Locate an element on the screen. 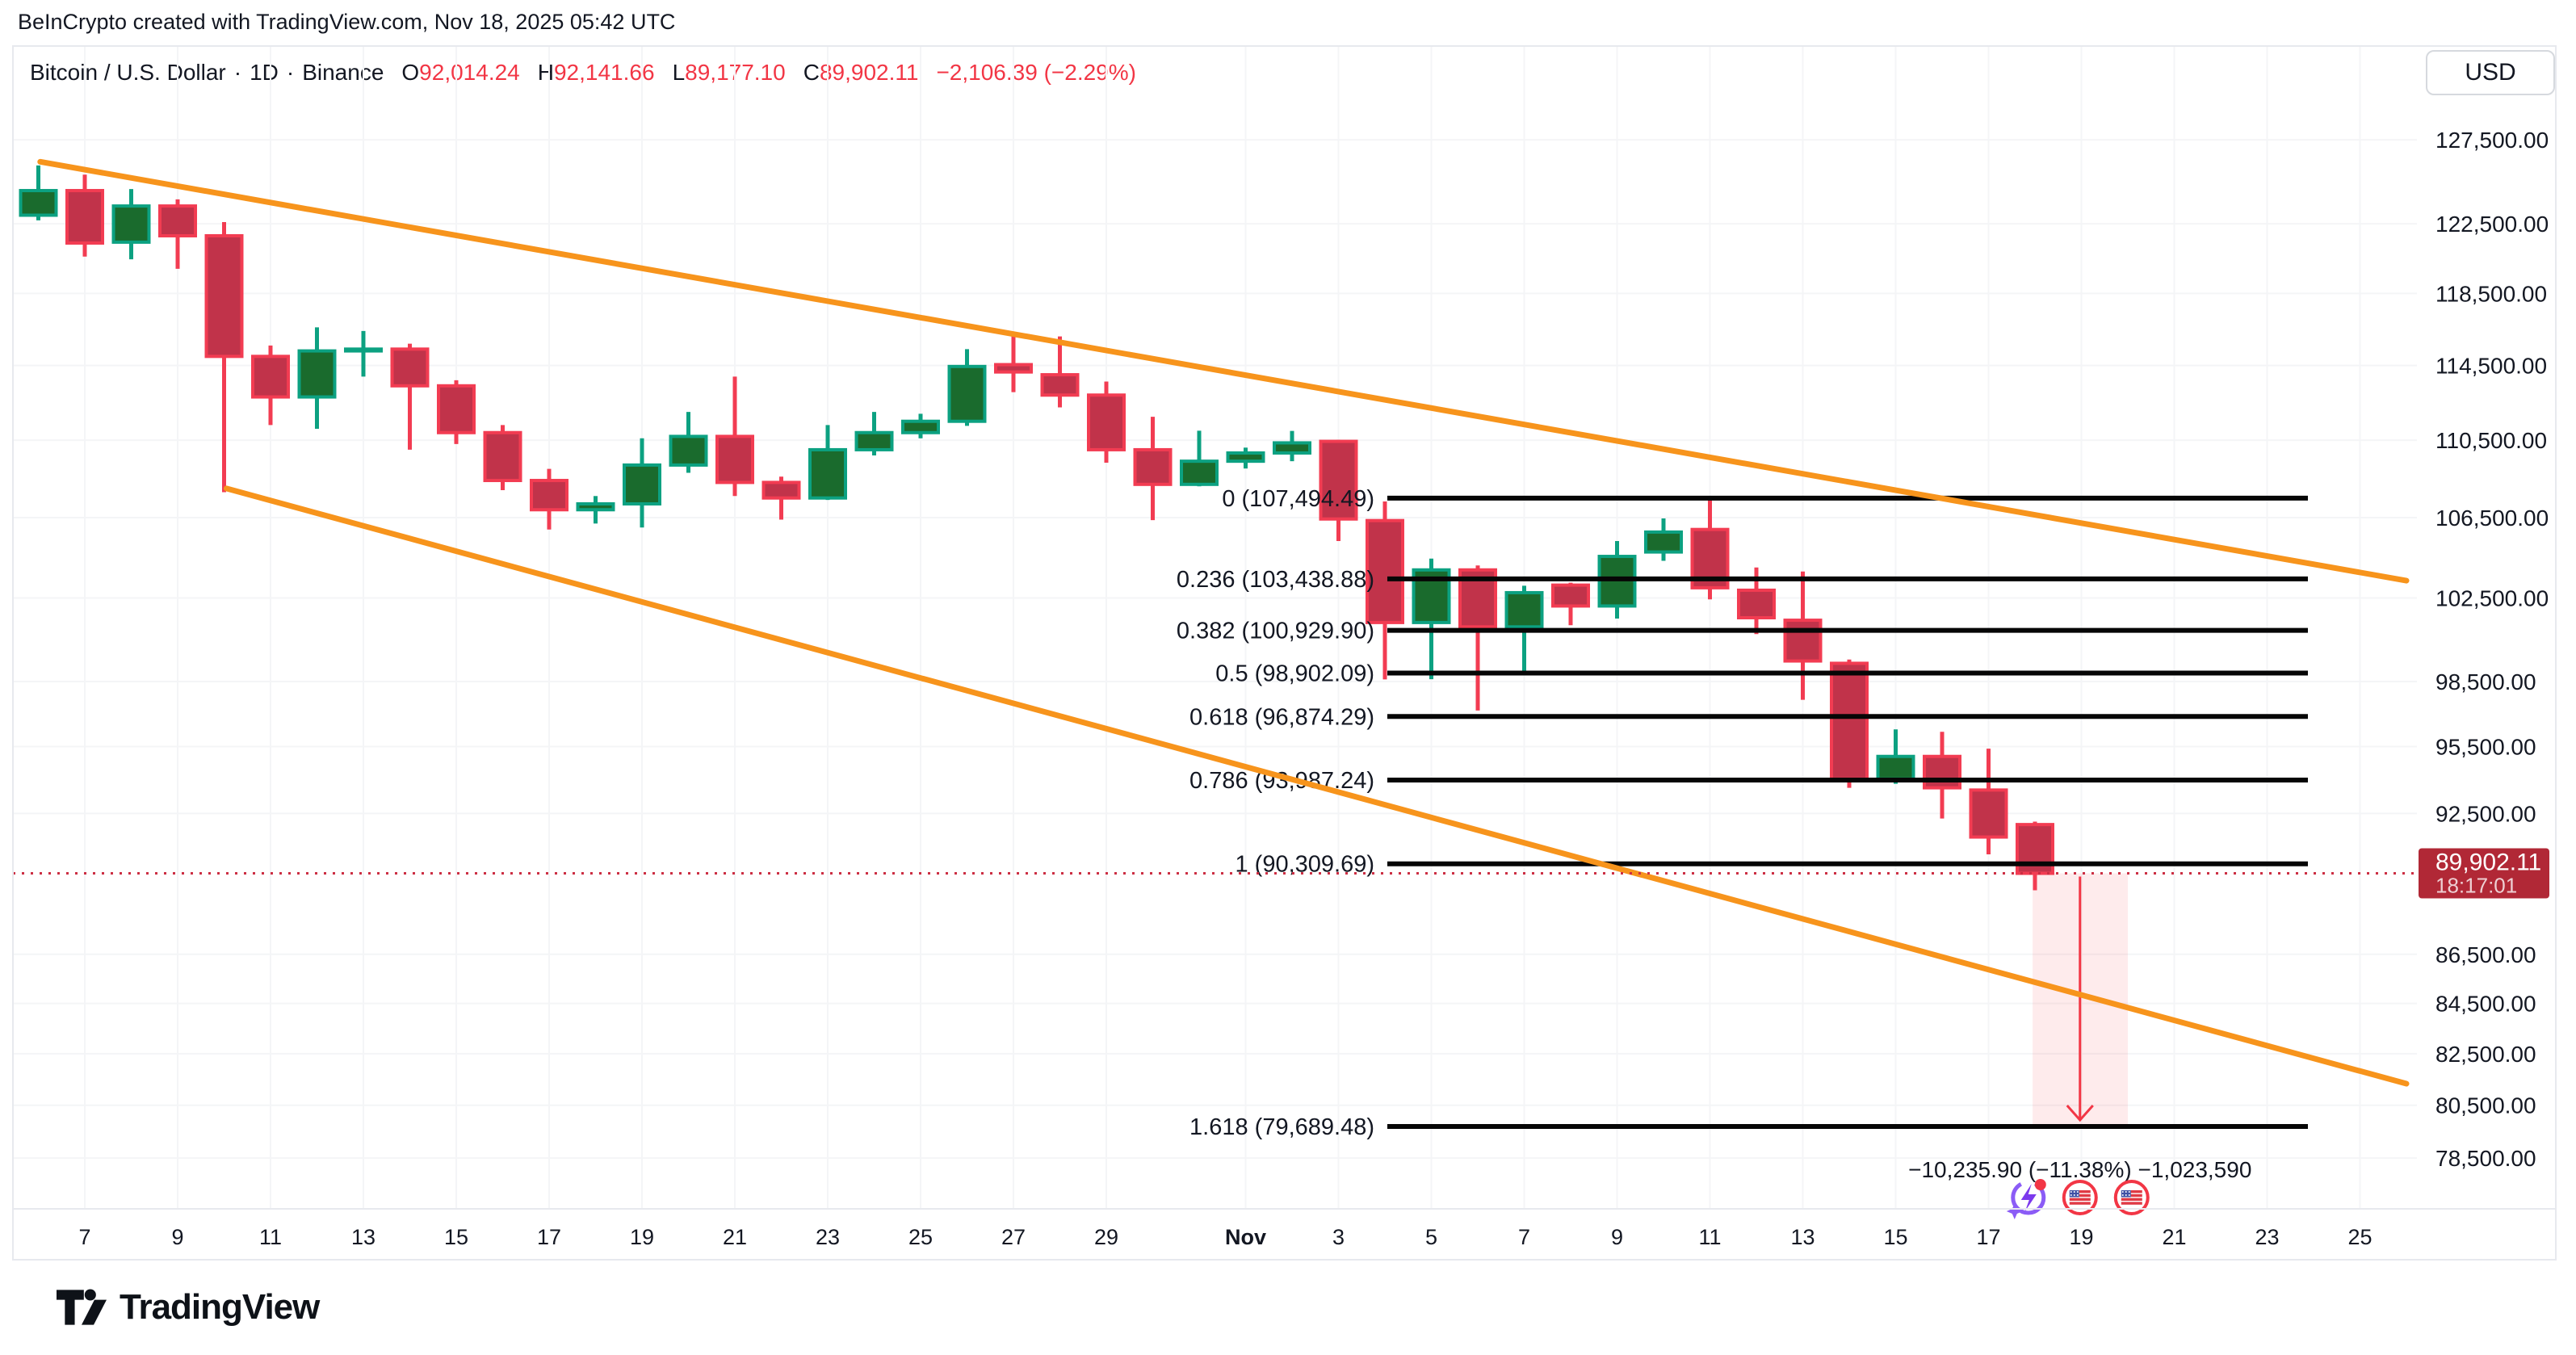  price-tick-label: 82,500.00 is located at coordinates (2485, 1054).